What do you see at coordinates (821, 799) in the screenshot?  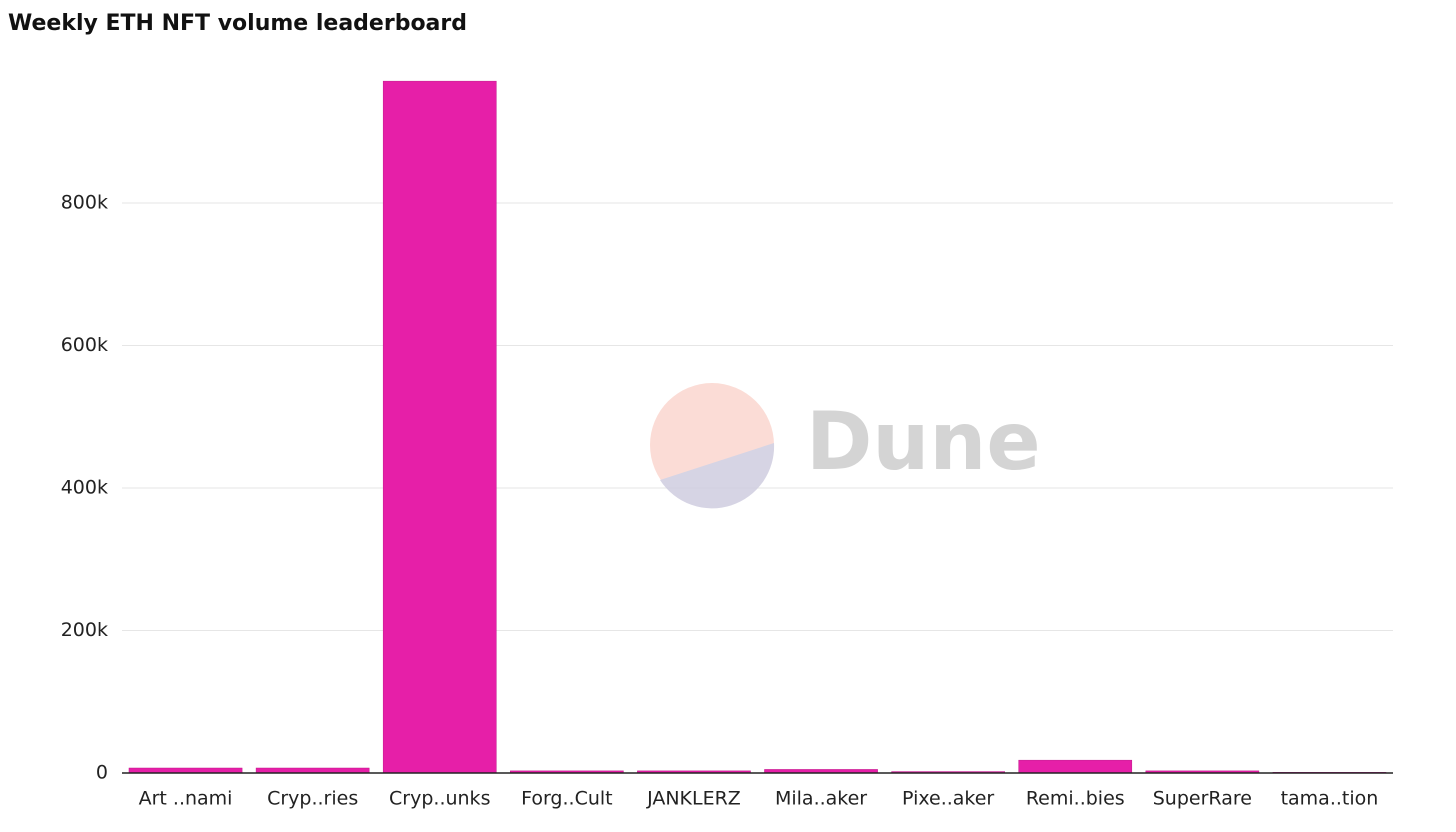 I see `x-tick-label: Mila..aker` at bounding box center [821, 799].